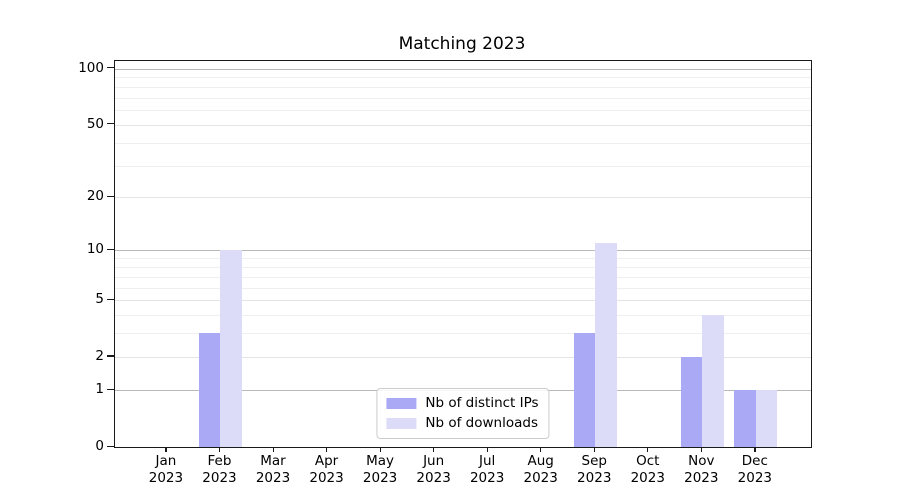  What do you see at coordinates (99, 299) in the screenshot?
I see `y-axis-tick-label: 5` at bounding box center [99, 299].